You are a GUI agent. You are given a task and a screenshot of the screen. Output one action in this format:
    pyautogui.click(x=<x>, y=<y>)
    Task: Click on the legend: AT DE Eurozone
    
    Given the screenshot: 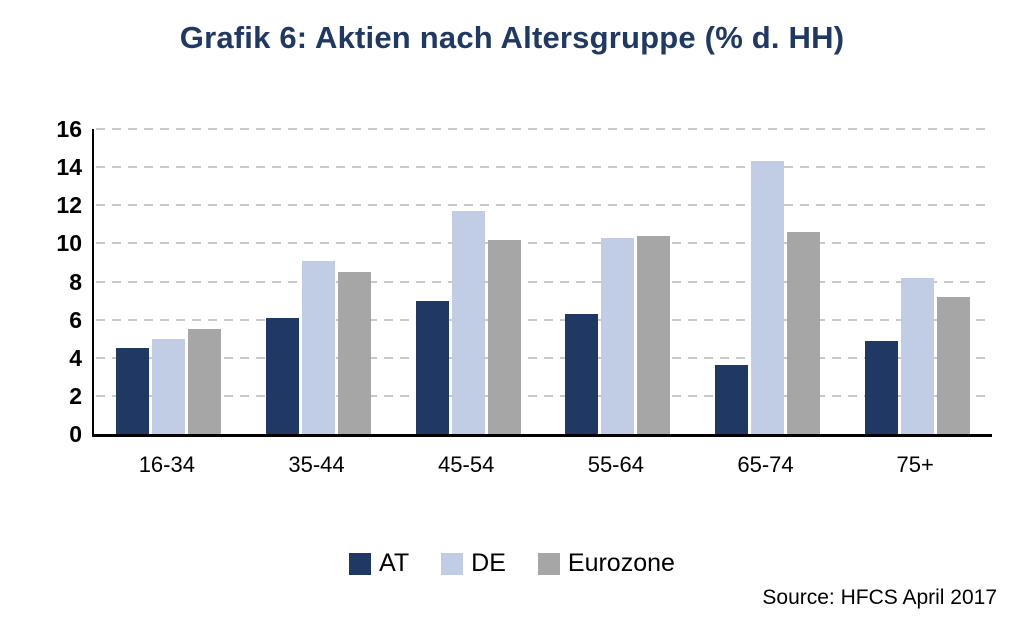 What is the action you would take?
    pyautogui.click(x=512, y=563)
    